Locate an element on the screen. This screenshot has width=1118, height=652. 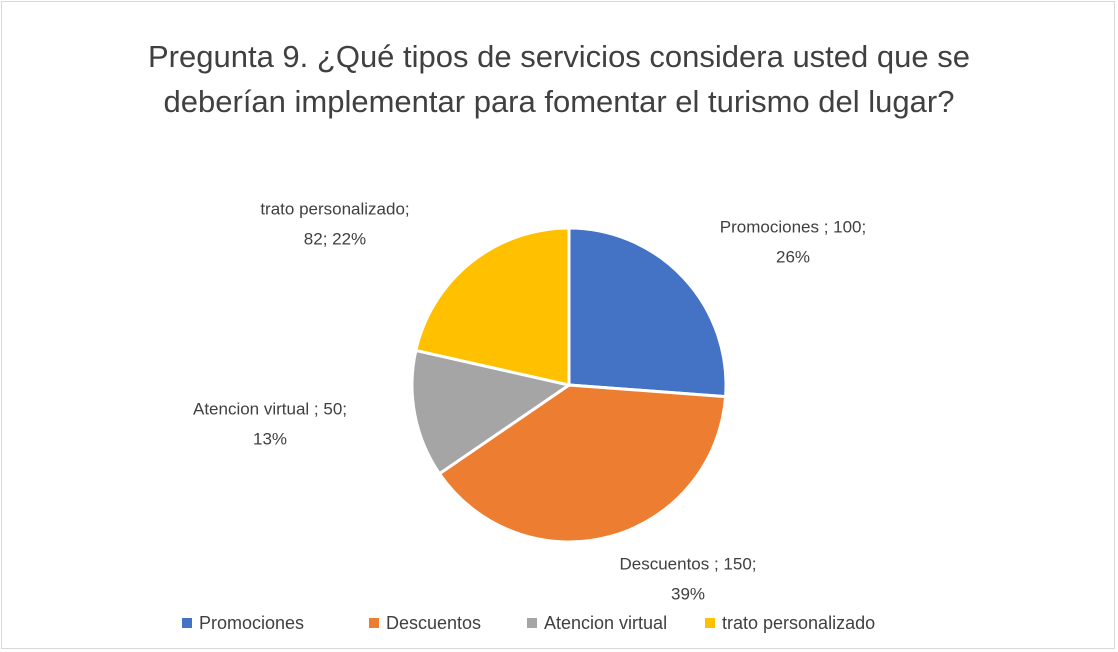
legend-label: Atencion virtual is located at coordinates (605, 623).